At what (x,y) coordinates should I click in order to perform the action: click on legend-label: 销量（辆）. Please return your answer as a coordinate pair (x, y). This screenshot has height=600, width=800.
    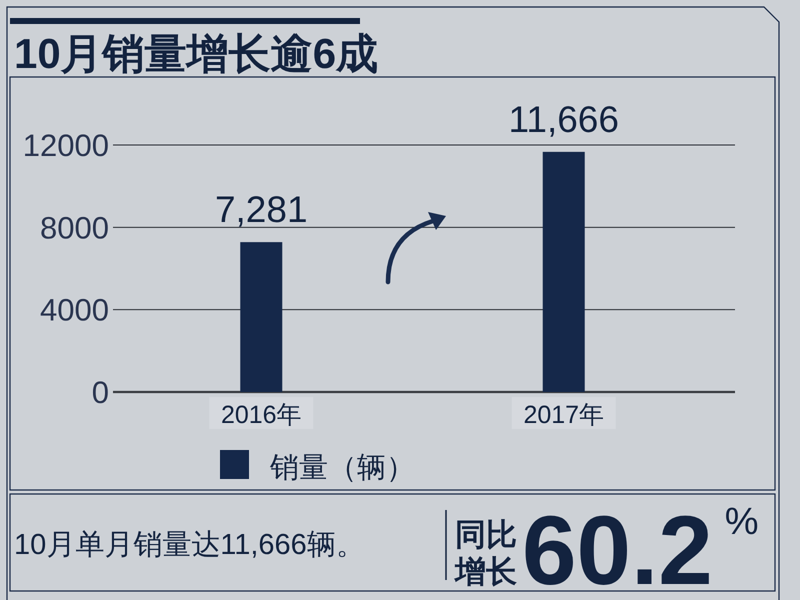
    Looking at the image, I should click on (342, 468).